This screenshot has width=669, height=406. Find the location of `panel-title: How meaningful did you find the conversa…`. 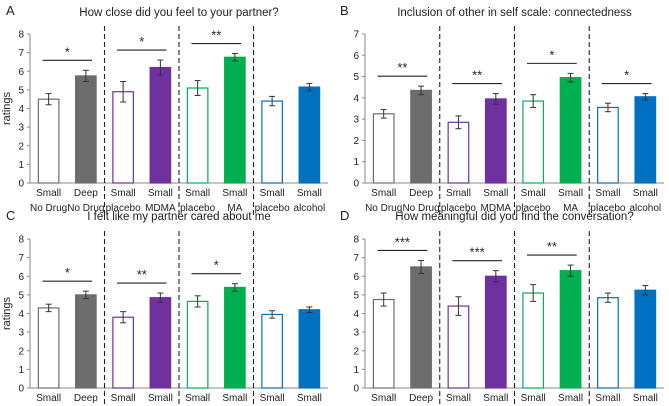

panel-title: How meaningful did you find the conversa… is located at coordinates (514, 217).